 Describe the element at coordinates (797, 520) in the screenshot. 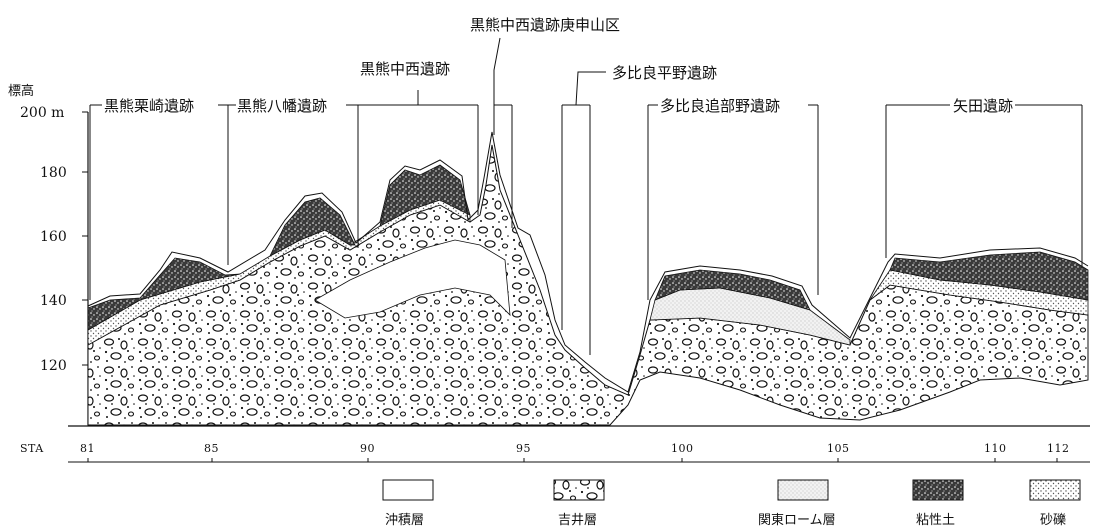

I see `legend-label: 関東ローム層` at that location.